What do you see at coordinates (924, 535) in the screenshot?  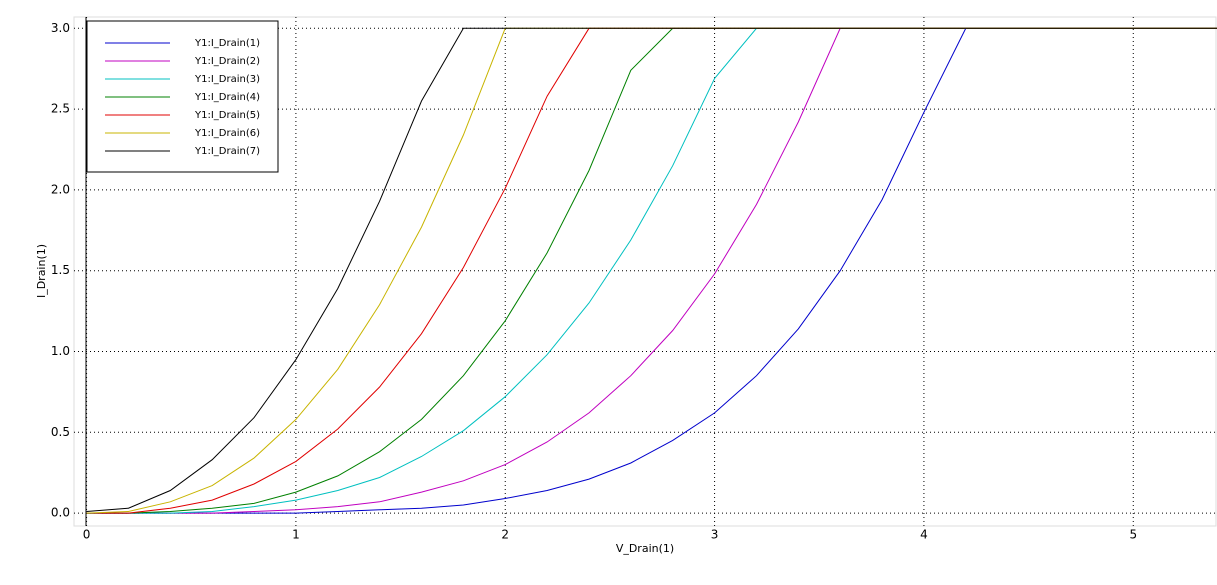 I see `x-tick-label: 4` at bounding box center [924, 535].